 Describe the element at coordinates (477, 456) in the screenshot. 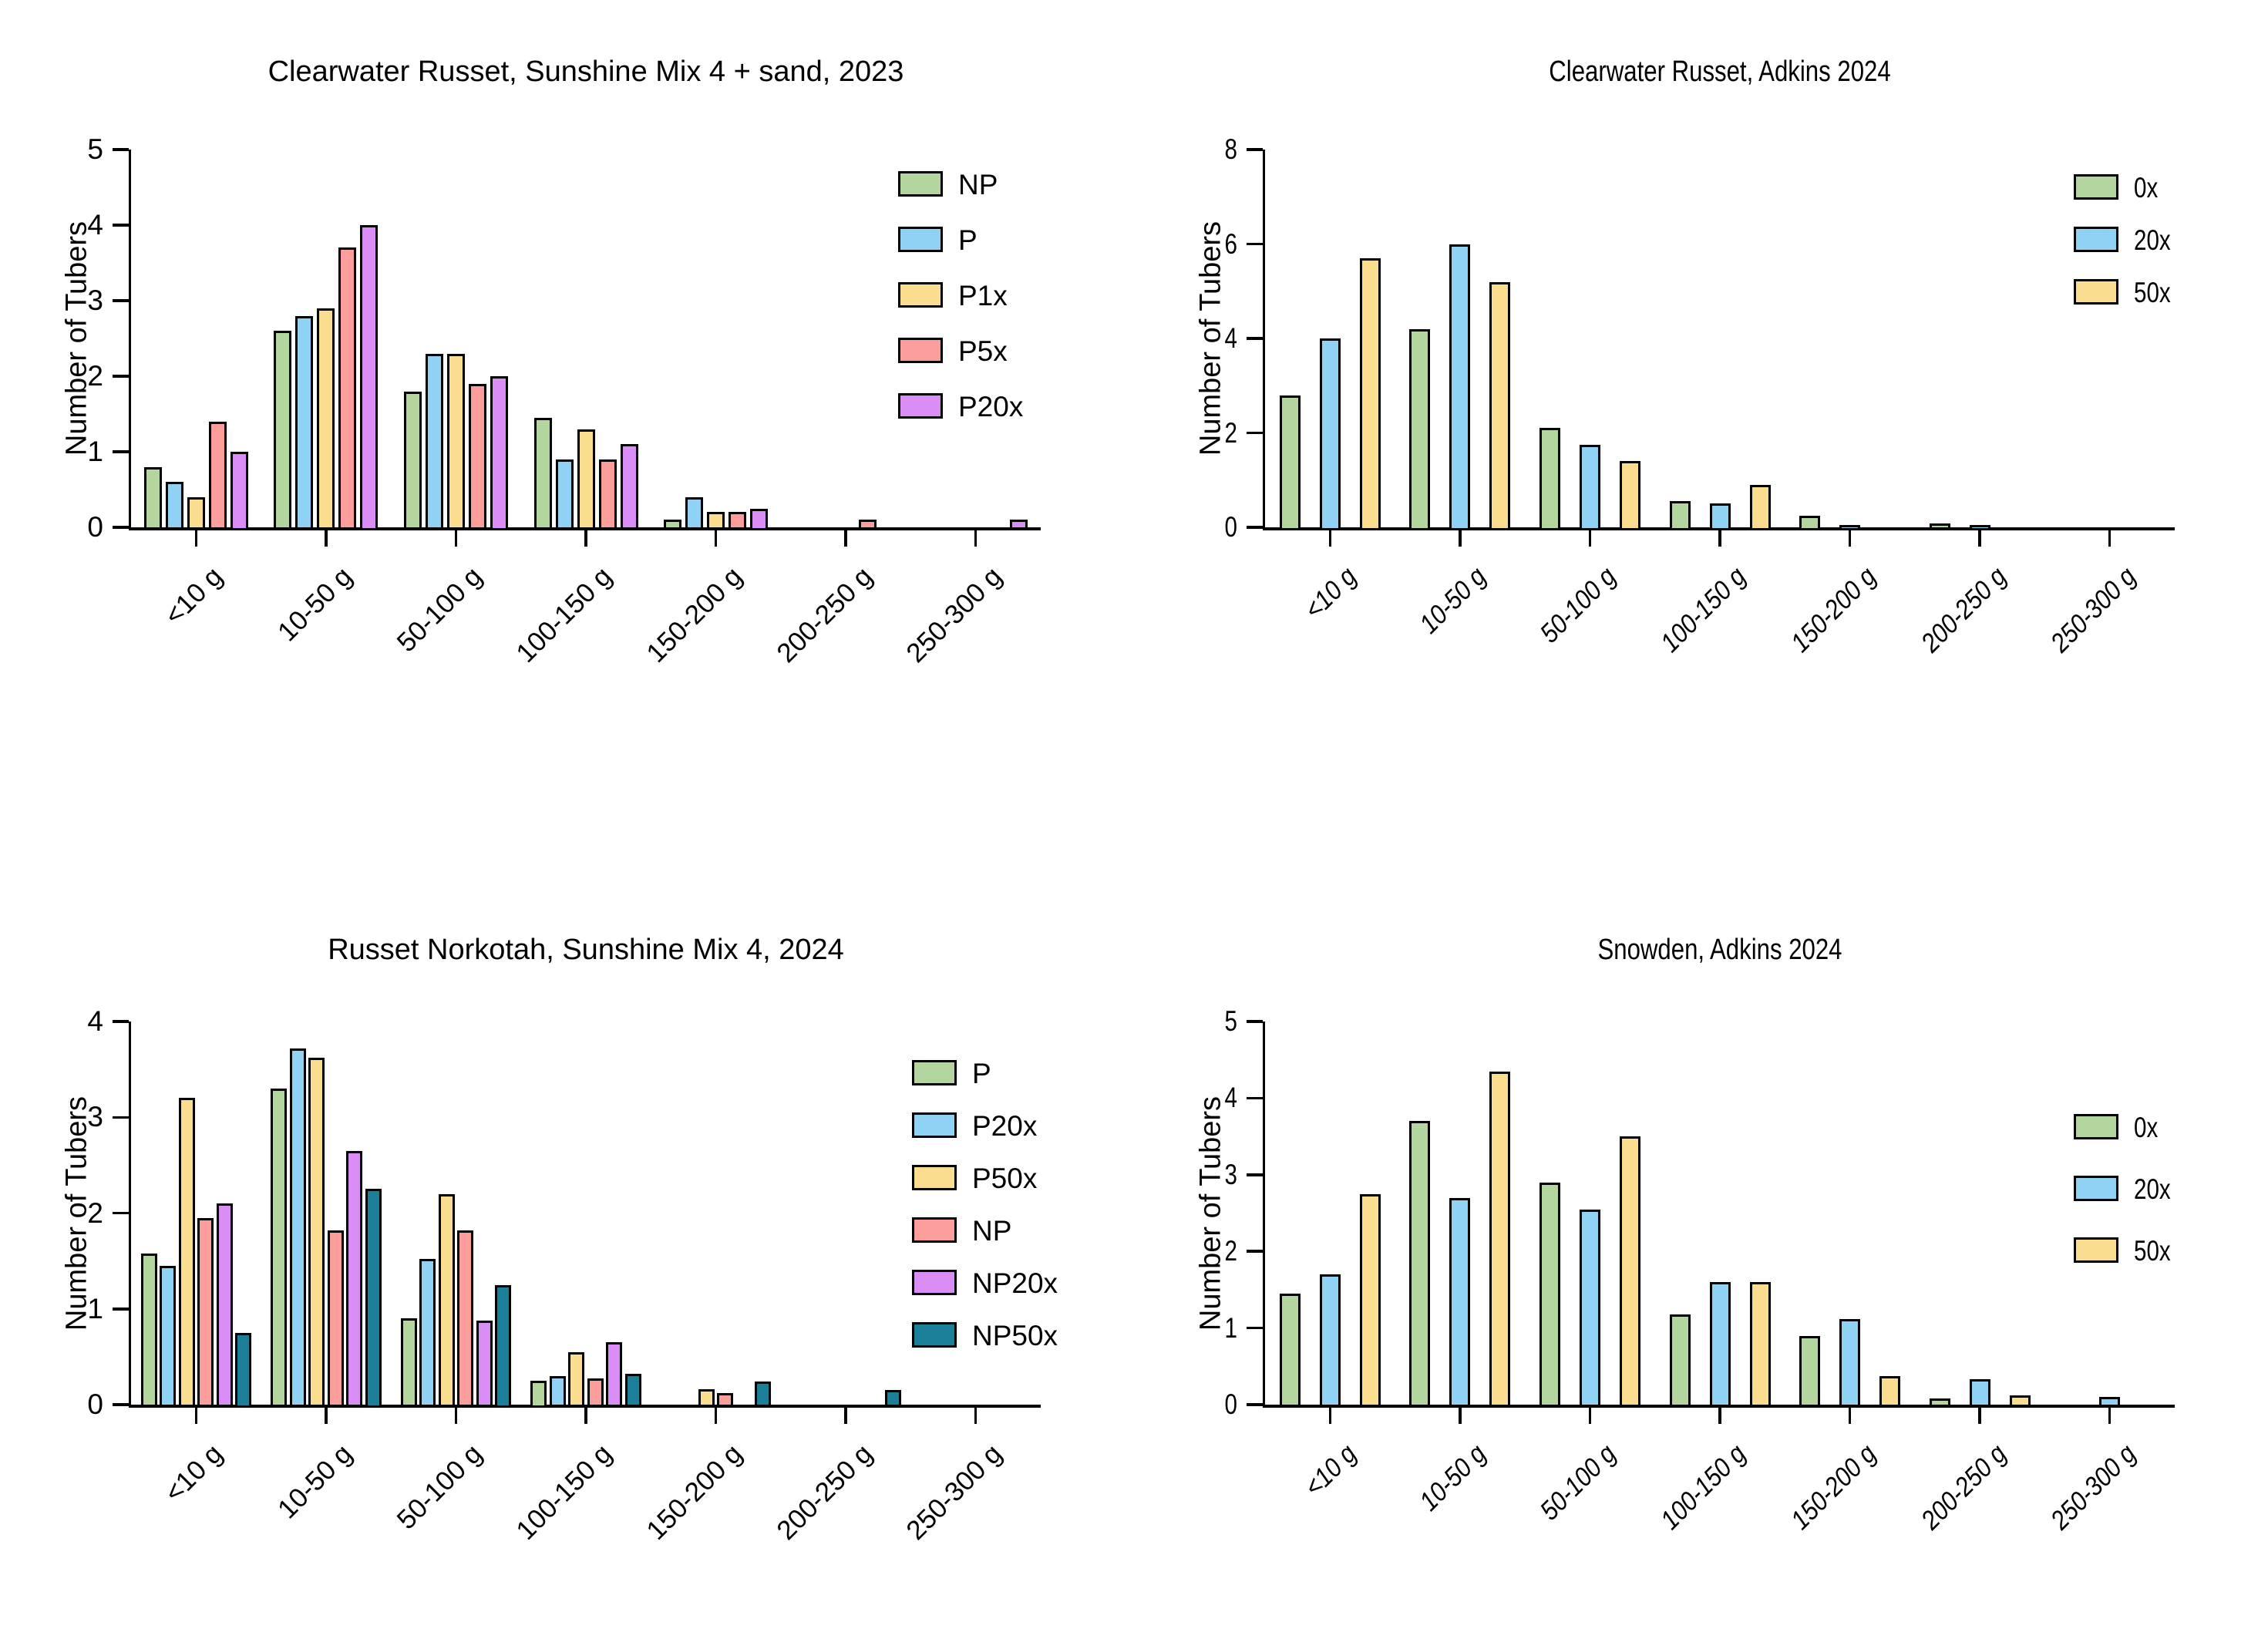

I see `bar-P5x-50-100g` at that location.